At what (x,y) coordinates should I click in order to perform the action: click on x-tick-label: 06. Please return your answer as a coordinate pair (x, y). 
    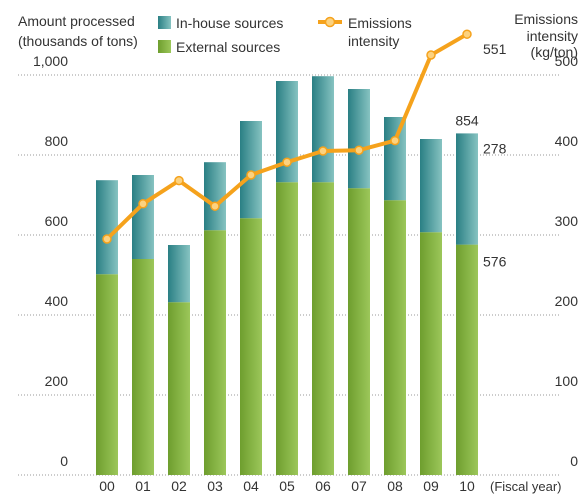
    Looking at the image, I should click on (323, 486).